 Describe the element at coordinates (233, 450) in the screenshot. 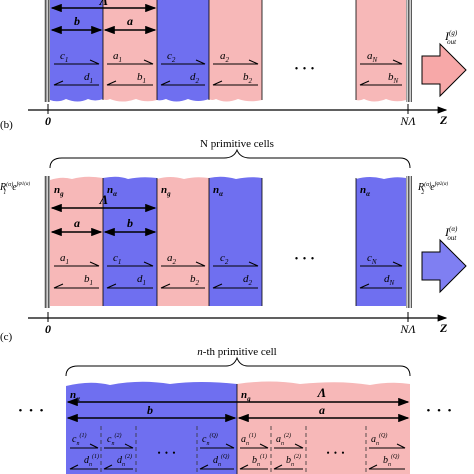

I see `sublayer-dividers` at that location.